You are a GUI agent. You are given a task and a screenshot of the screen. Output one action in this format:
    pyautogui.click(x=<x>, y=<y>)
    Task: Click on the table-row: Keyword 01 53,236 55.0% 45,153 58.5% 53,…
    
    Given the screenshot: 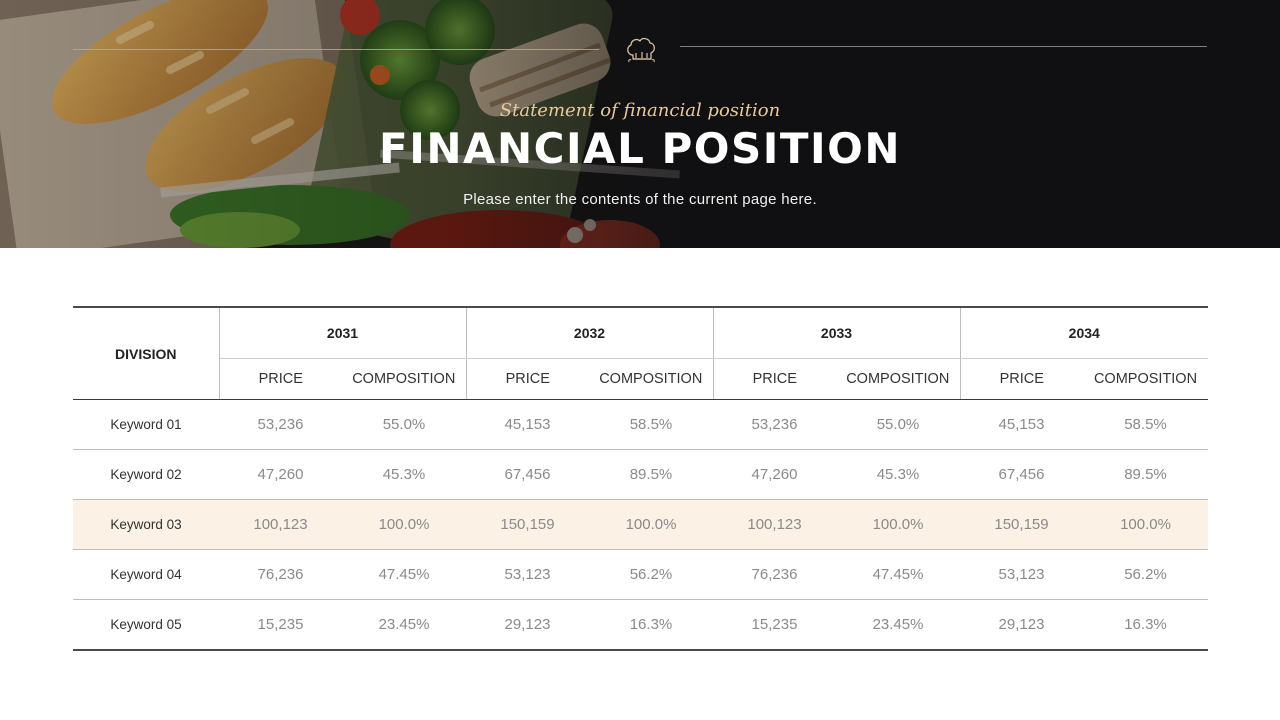 What is the action you would take?
    pyautogui.click(x=640, y=424)
    